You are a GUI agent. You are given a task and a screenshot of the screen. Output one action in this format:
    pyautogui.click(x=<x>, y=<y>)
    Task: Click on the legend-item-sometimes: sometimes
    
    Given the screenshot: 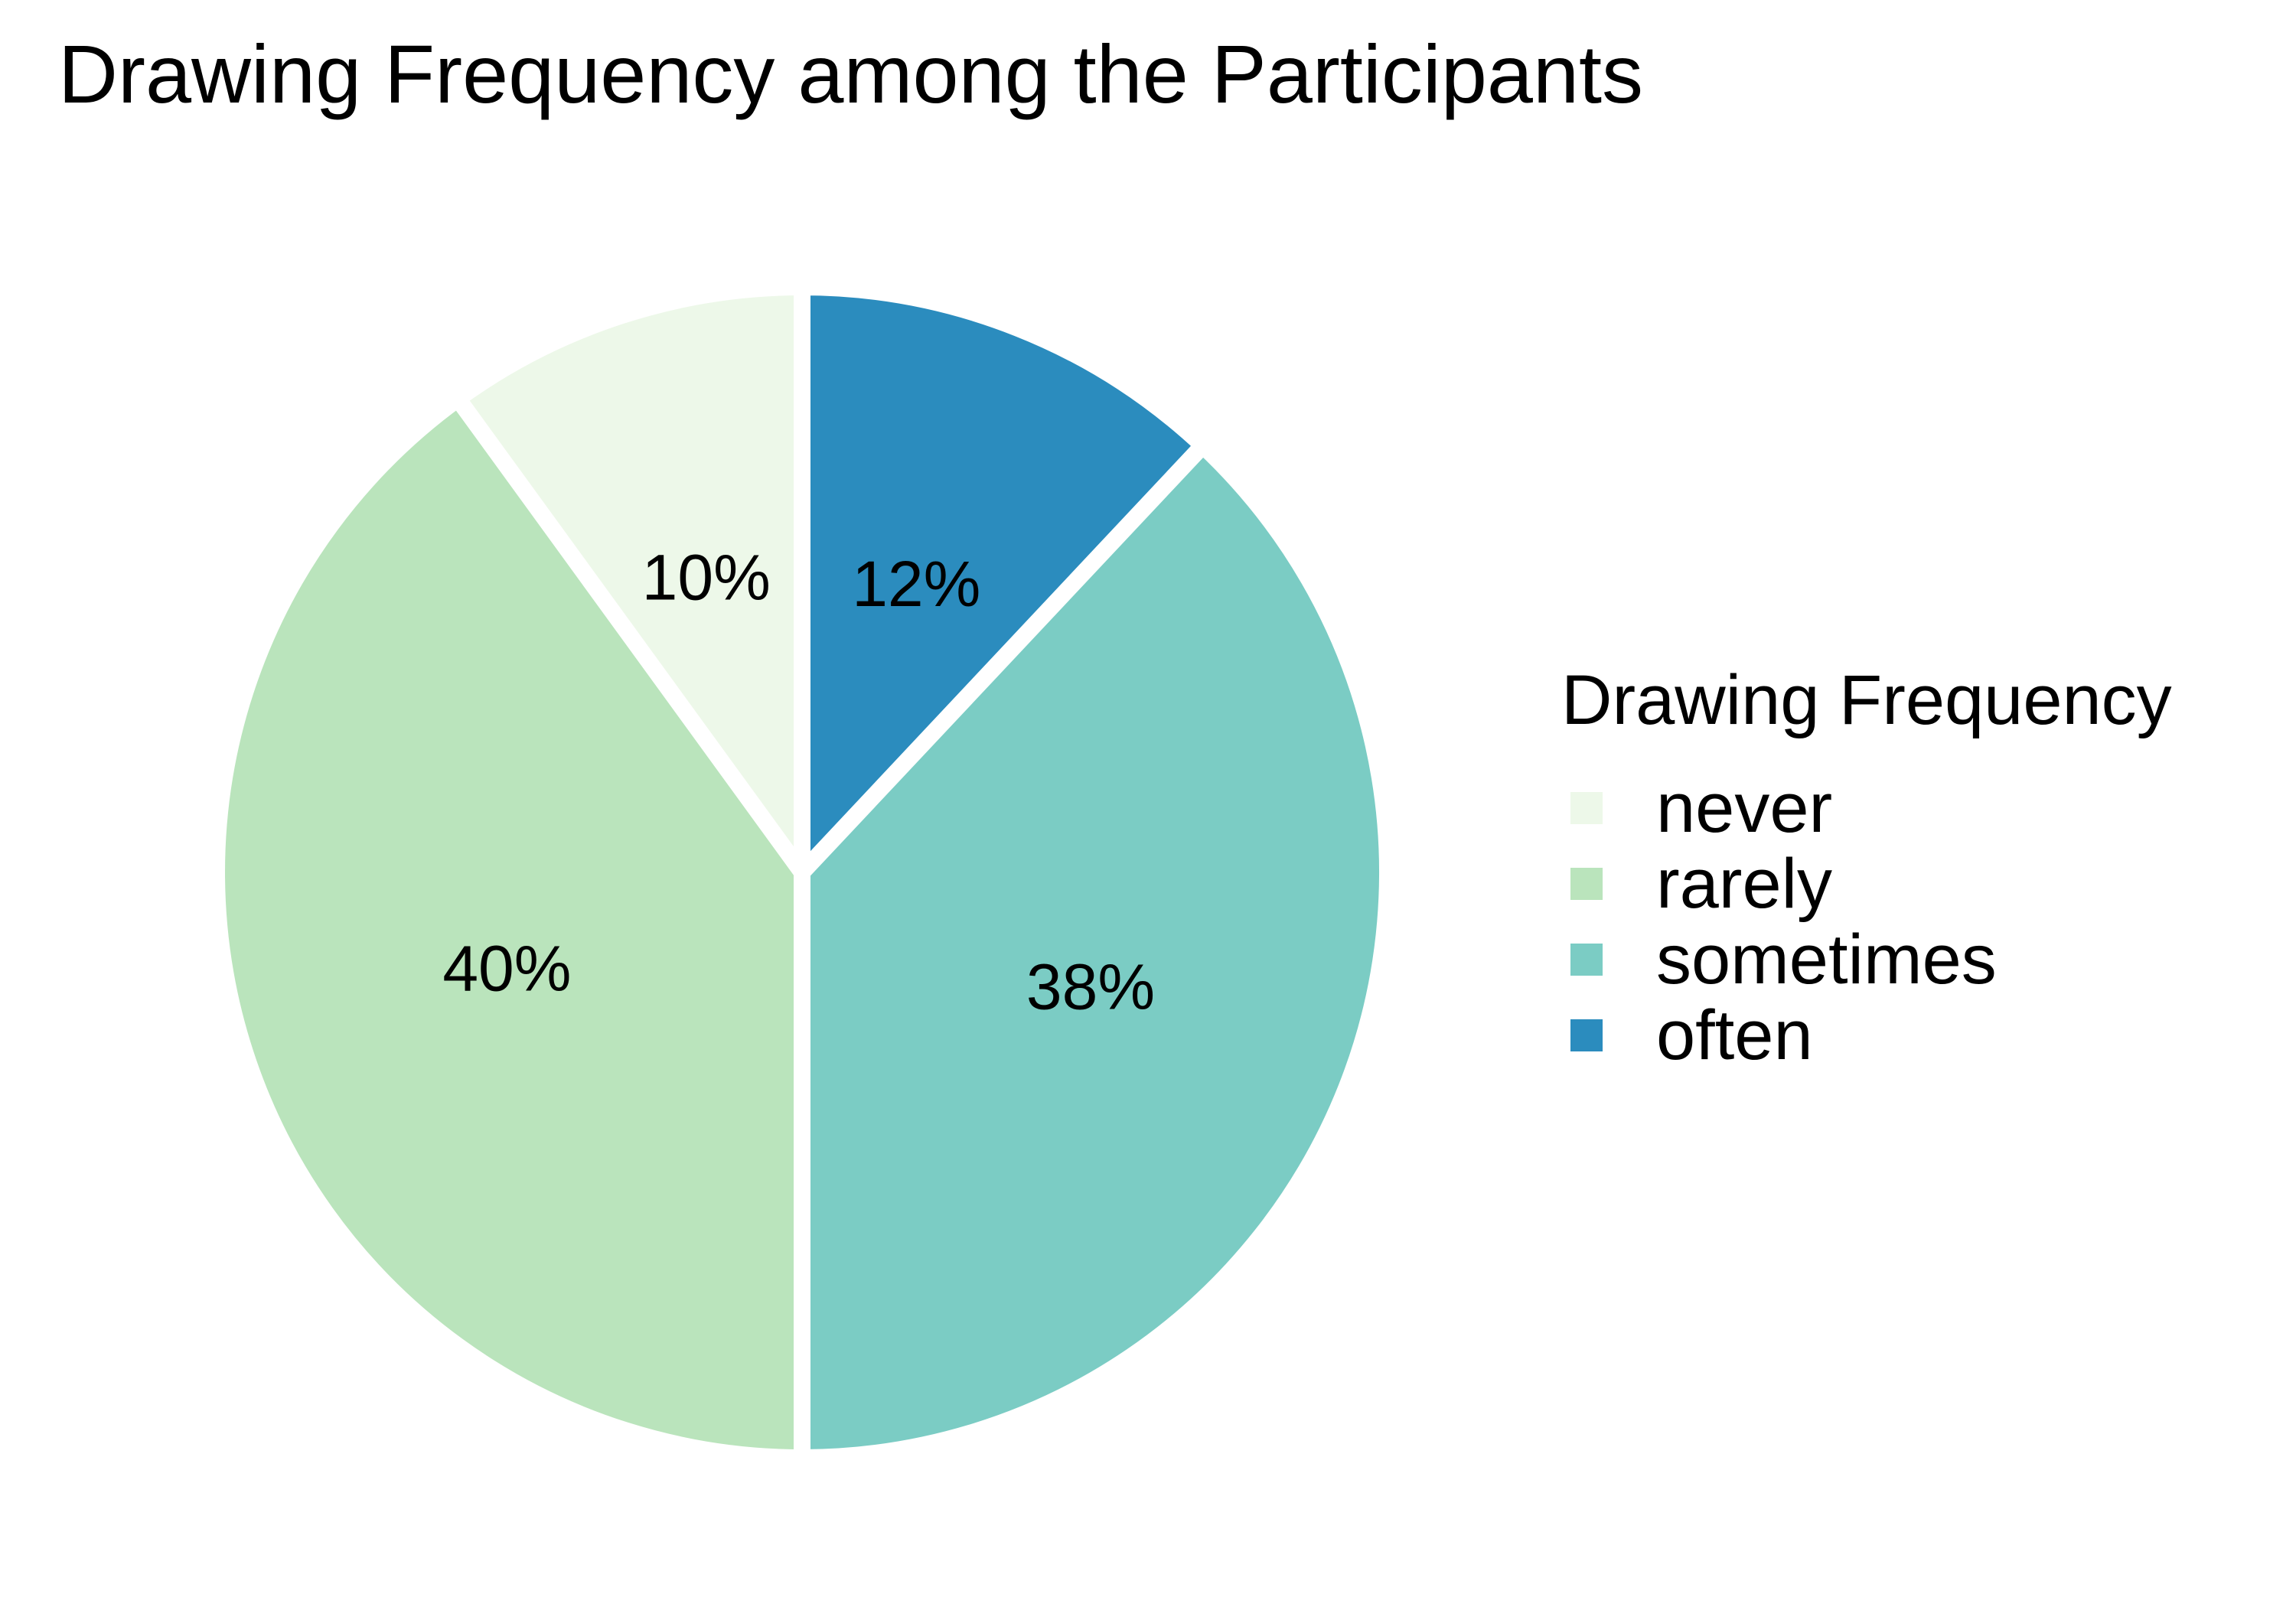 What is the action you would take?
    pyautogui.click(x=1866, y=959)
    